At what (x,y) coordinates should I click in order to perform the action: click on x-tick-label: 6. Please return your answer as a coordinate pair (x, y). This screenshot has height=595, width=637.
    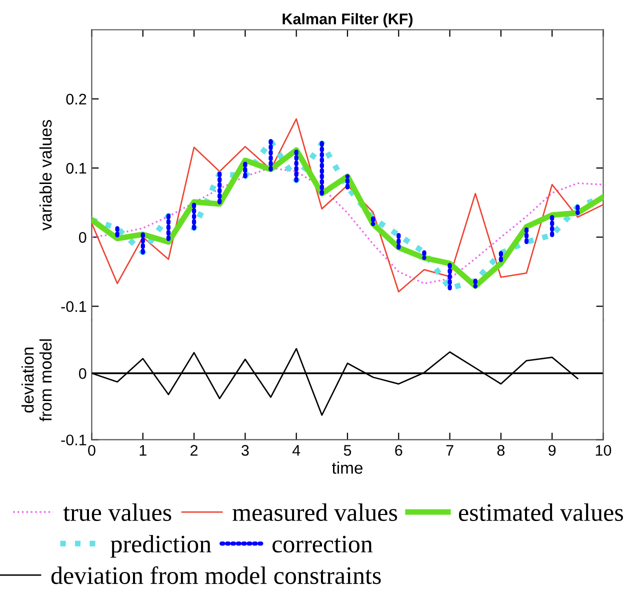
    Looking at the image, I should click on (398, 450).